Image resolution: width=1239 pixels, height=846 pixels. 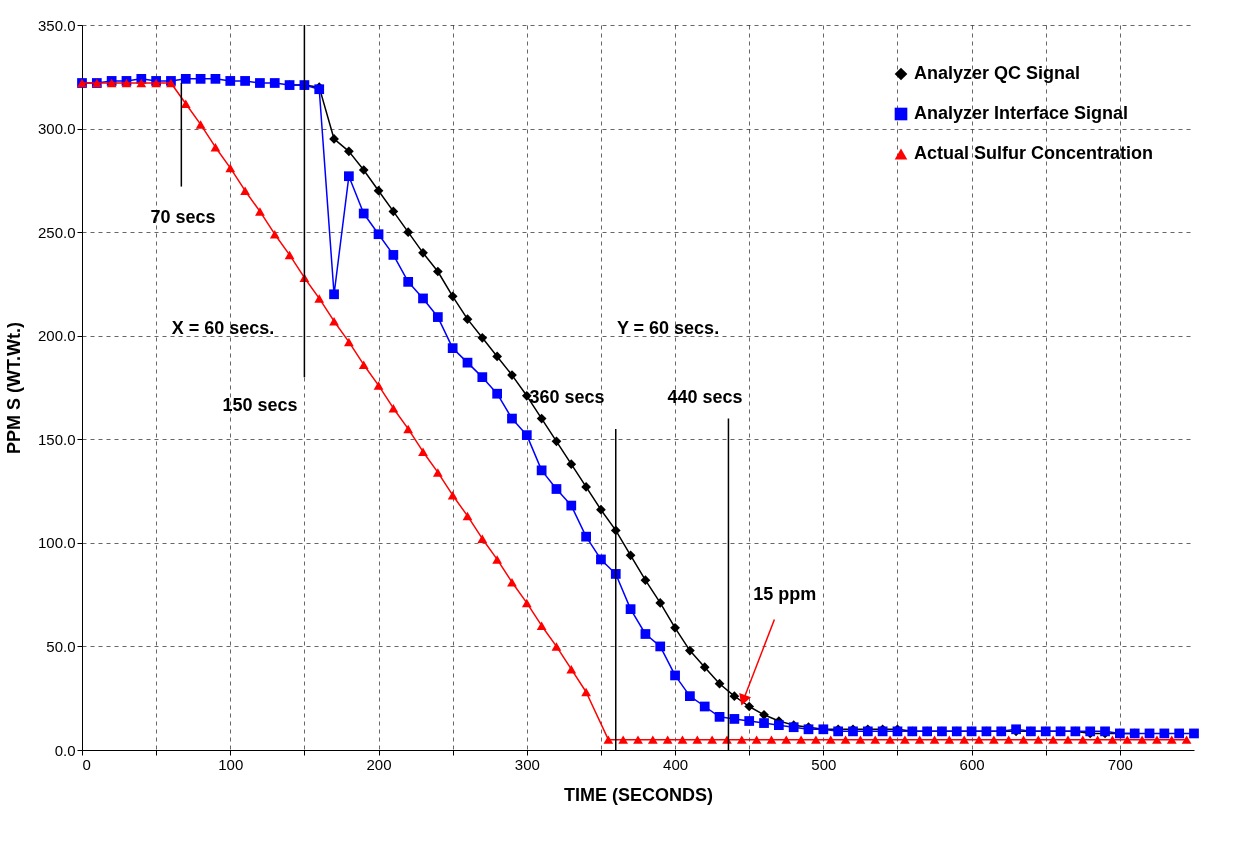 What do you see at coordinates (260, 405) in the screenshot?
I see `annotation: 150 secs` at bounding box center [260, 405].